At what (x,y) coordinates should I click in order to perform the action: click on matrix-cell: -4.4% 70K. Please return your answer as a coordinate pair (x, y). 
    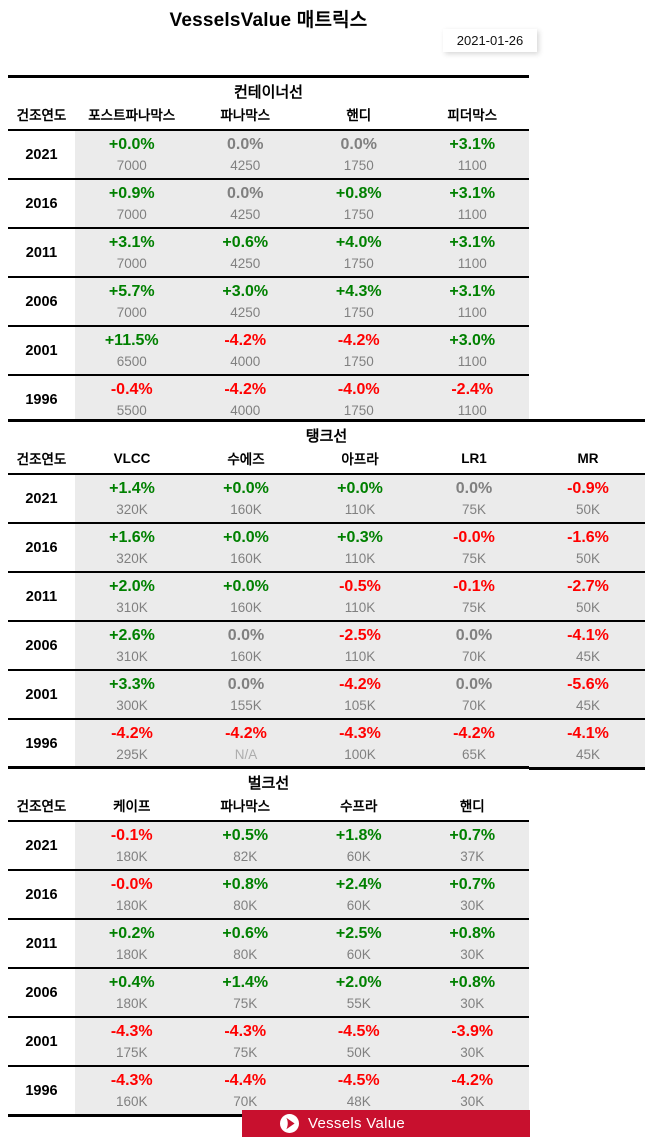
    Looking at the image, I should click on (245, 1091).